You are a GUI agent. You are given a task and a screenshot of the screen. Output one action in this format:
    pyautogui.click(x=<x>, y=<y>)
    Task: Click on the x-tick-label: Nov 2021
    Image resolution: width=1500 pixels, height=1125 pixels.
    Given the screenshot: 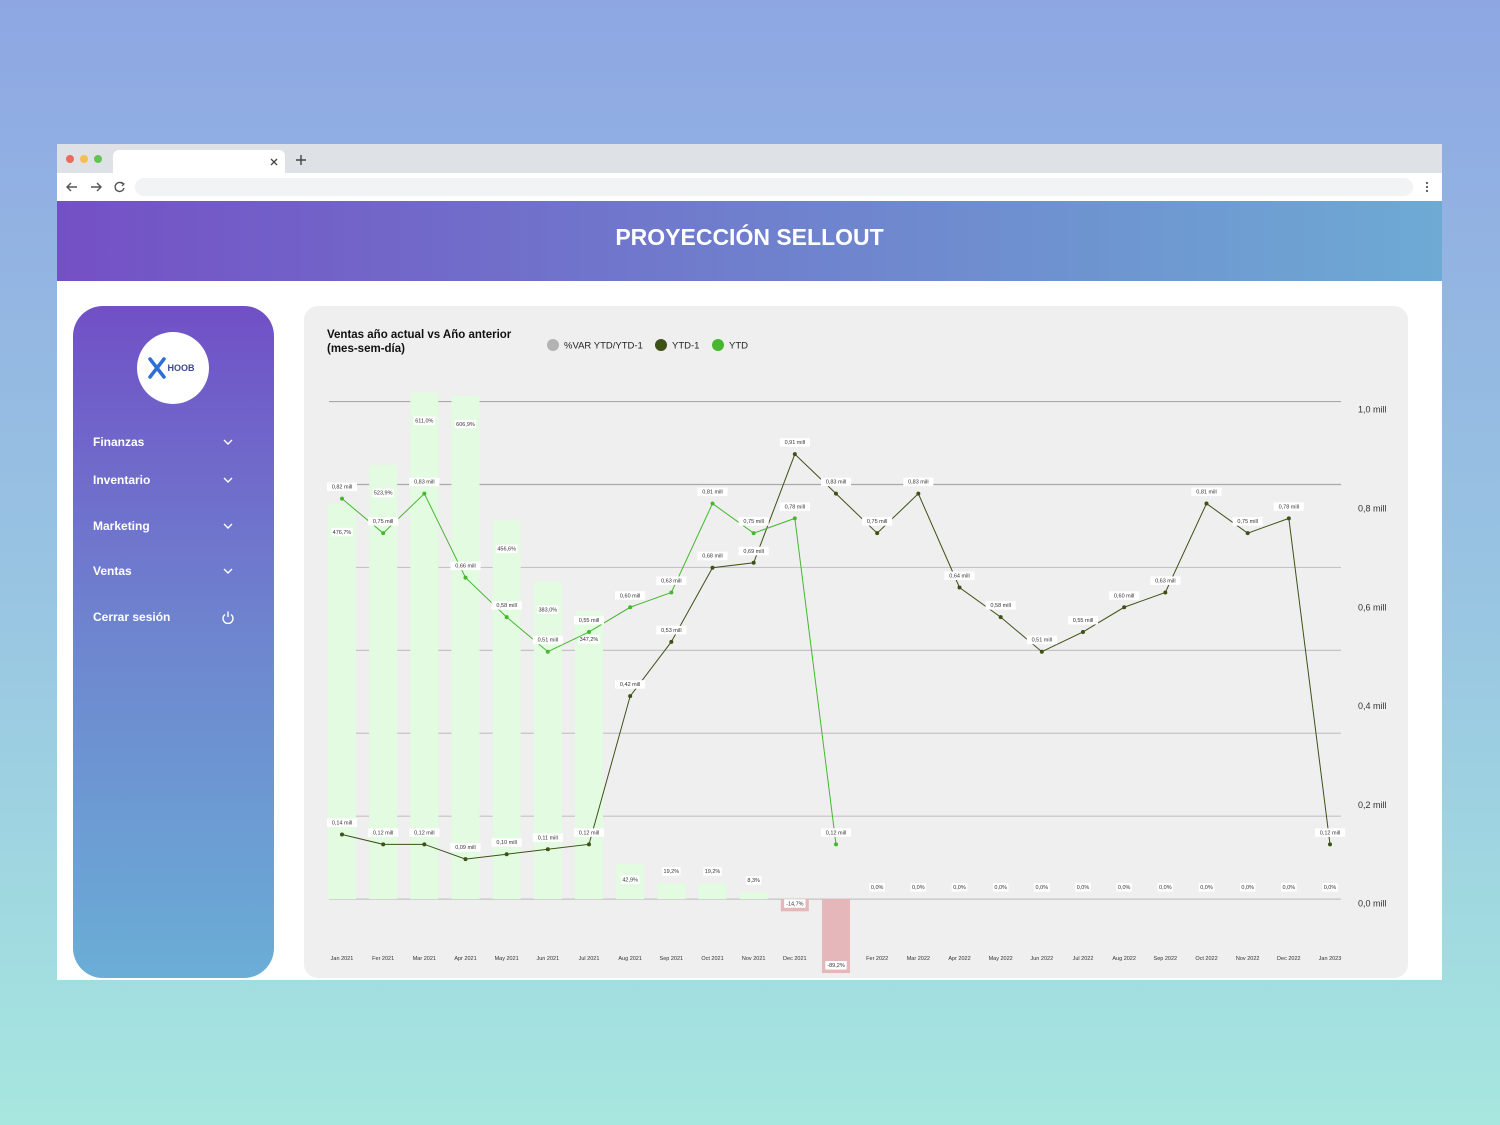 What is the action you would take?
    pyautogui.click(x=754, y=959)
    